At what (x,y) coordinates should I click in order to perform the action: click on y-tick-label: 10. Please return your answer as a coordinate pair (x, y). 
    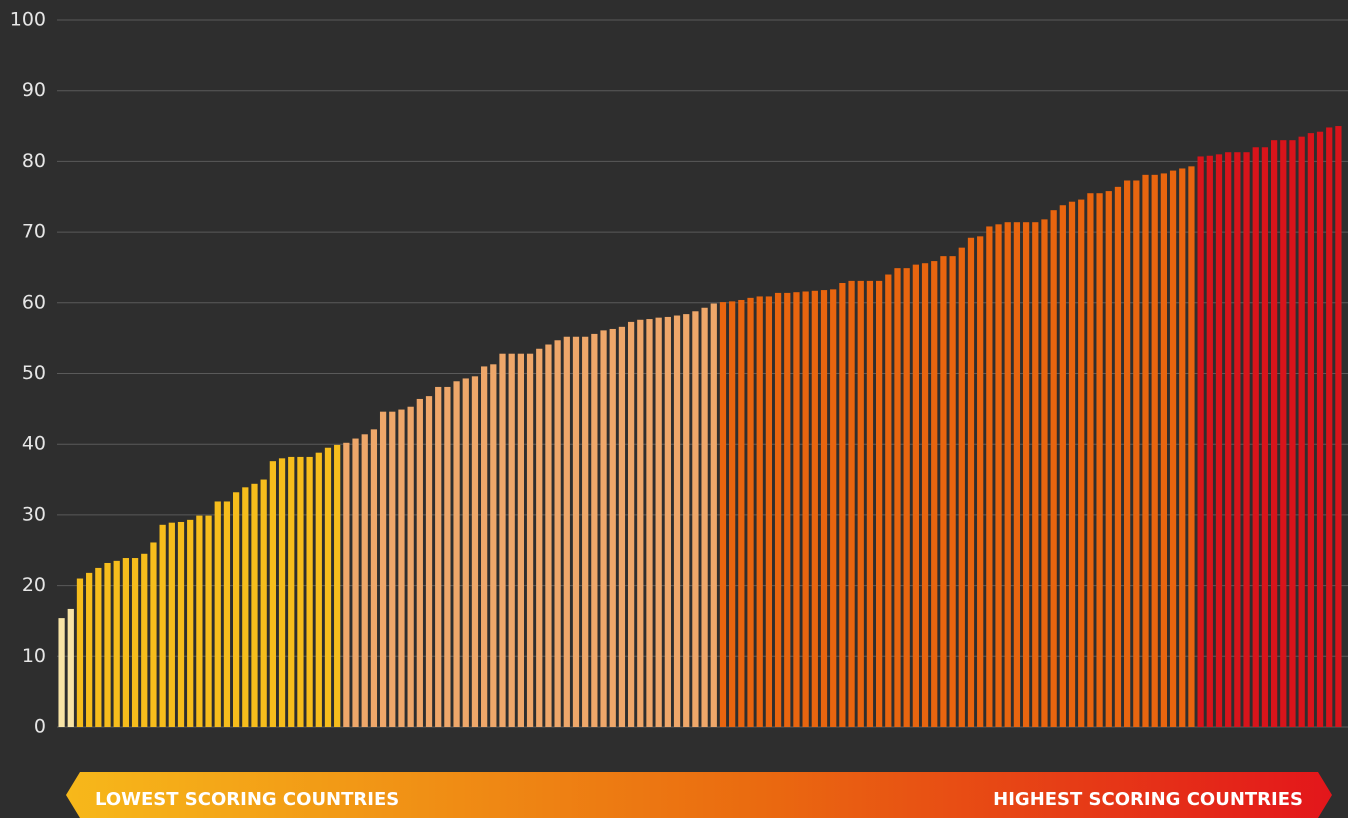
    Looking at the image, I should click on (34, 656).